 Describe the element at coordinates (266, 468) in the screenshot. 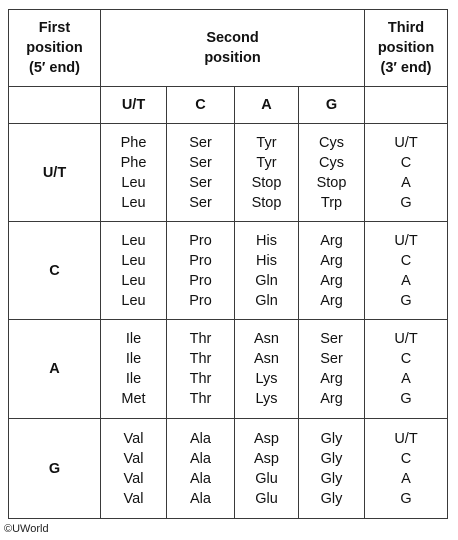

I see `amino-acid-cell: Asp Asp Glu Glu` at that location.